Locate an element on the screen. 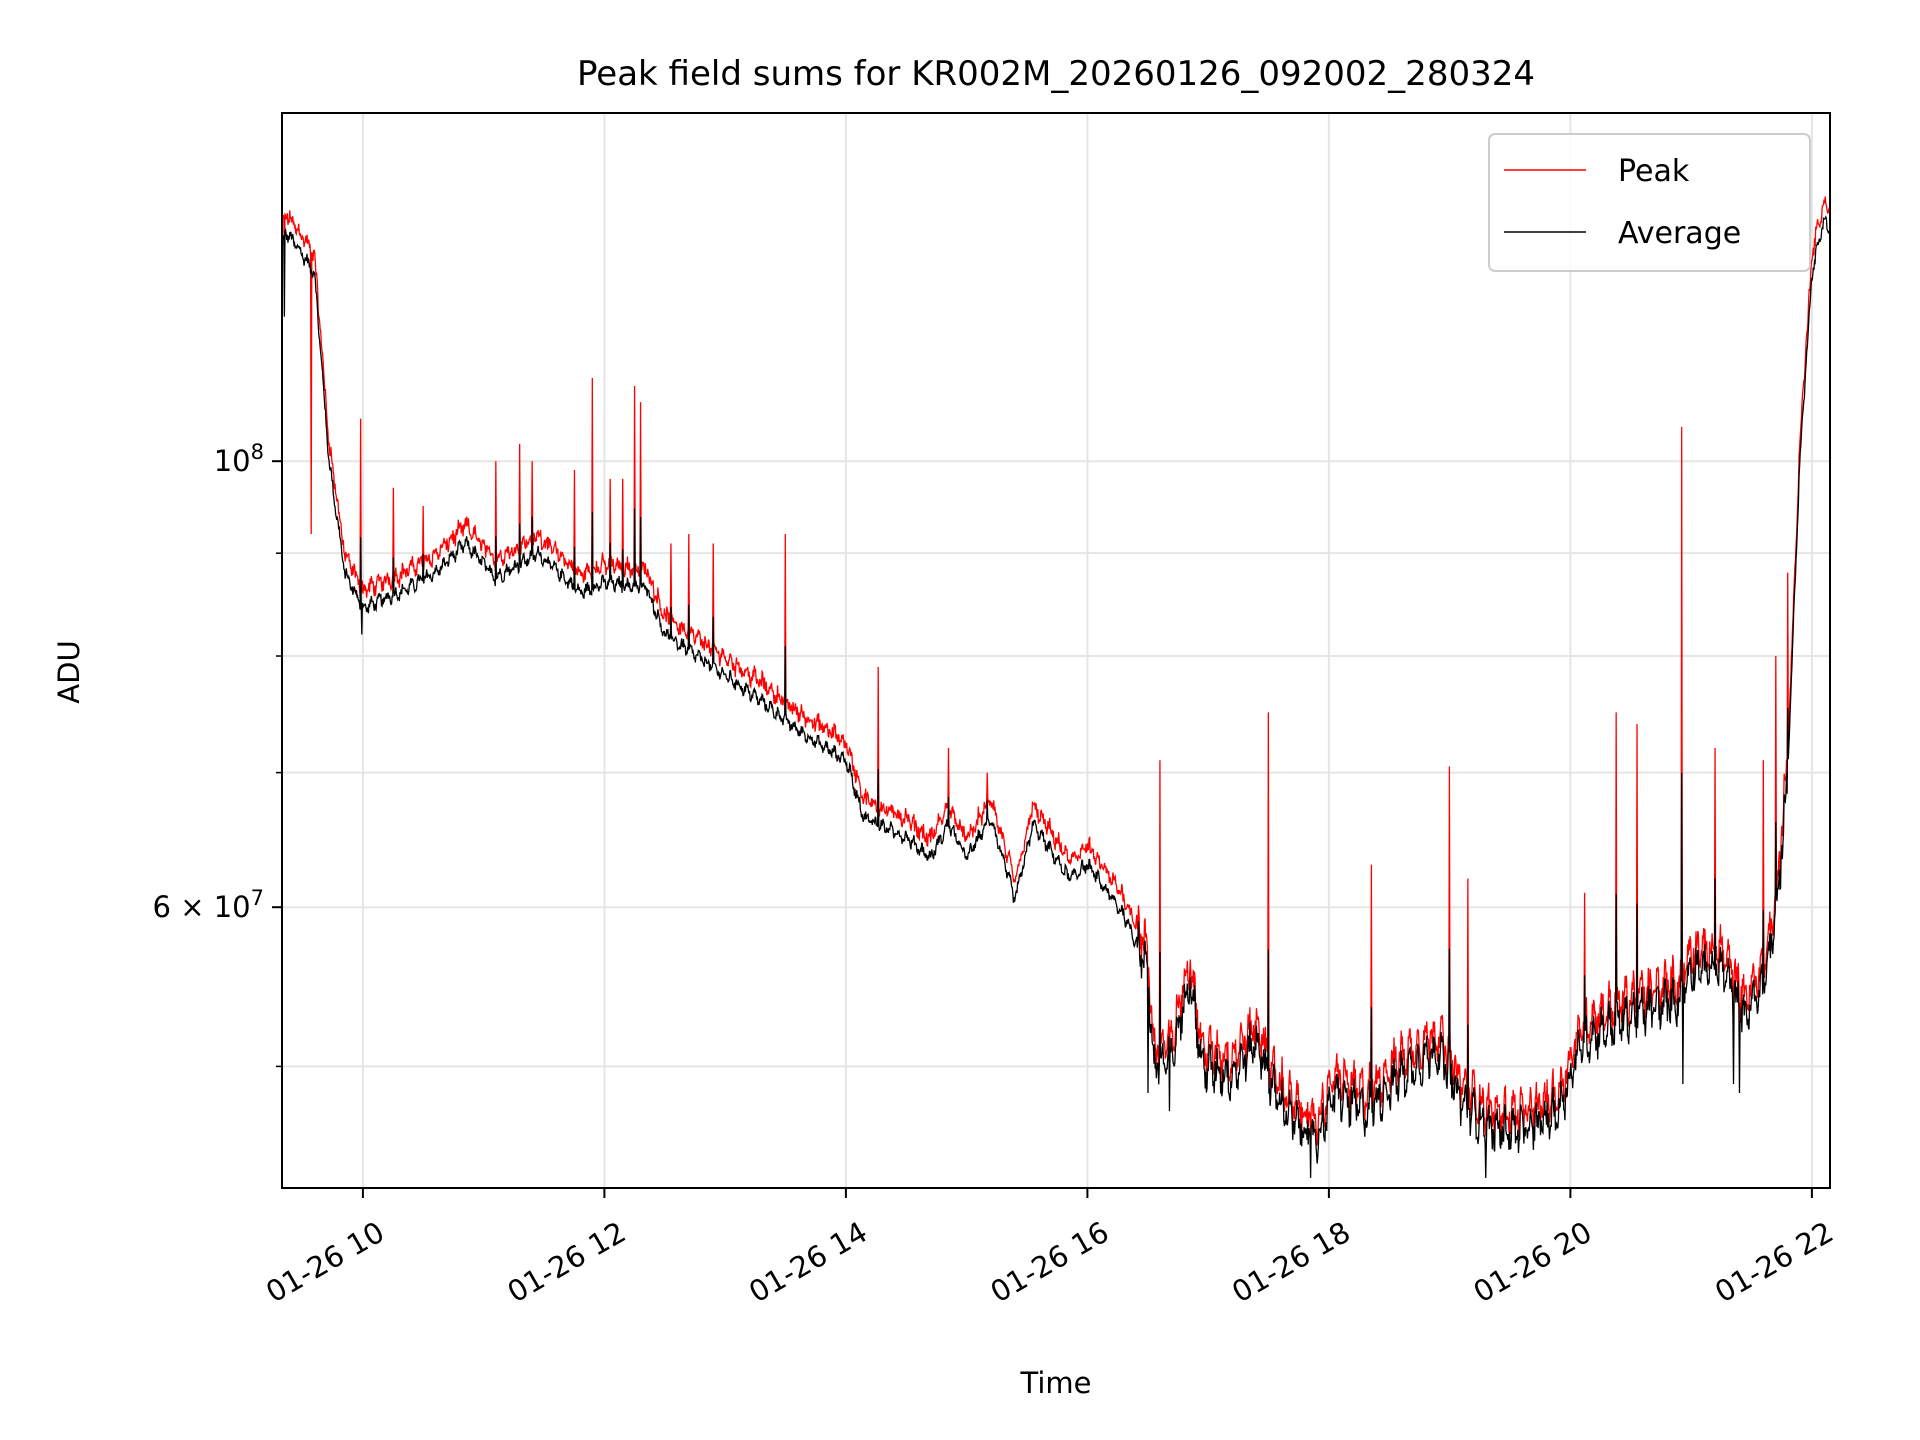 Image resolution: width=1920 pixels, height=1440 pixels. y-axis: 6 × 107 108 is located at coordinates (217, 754).